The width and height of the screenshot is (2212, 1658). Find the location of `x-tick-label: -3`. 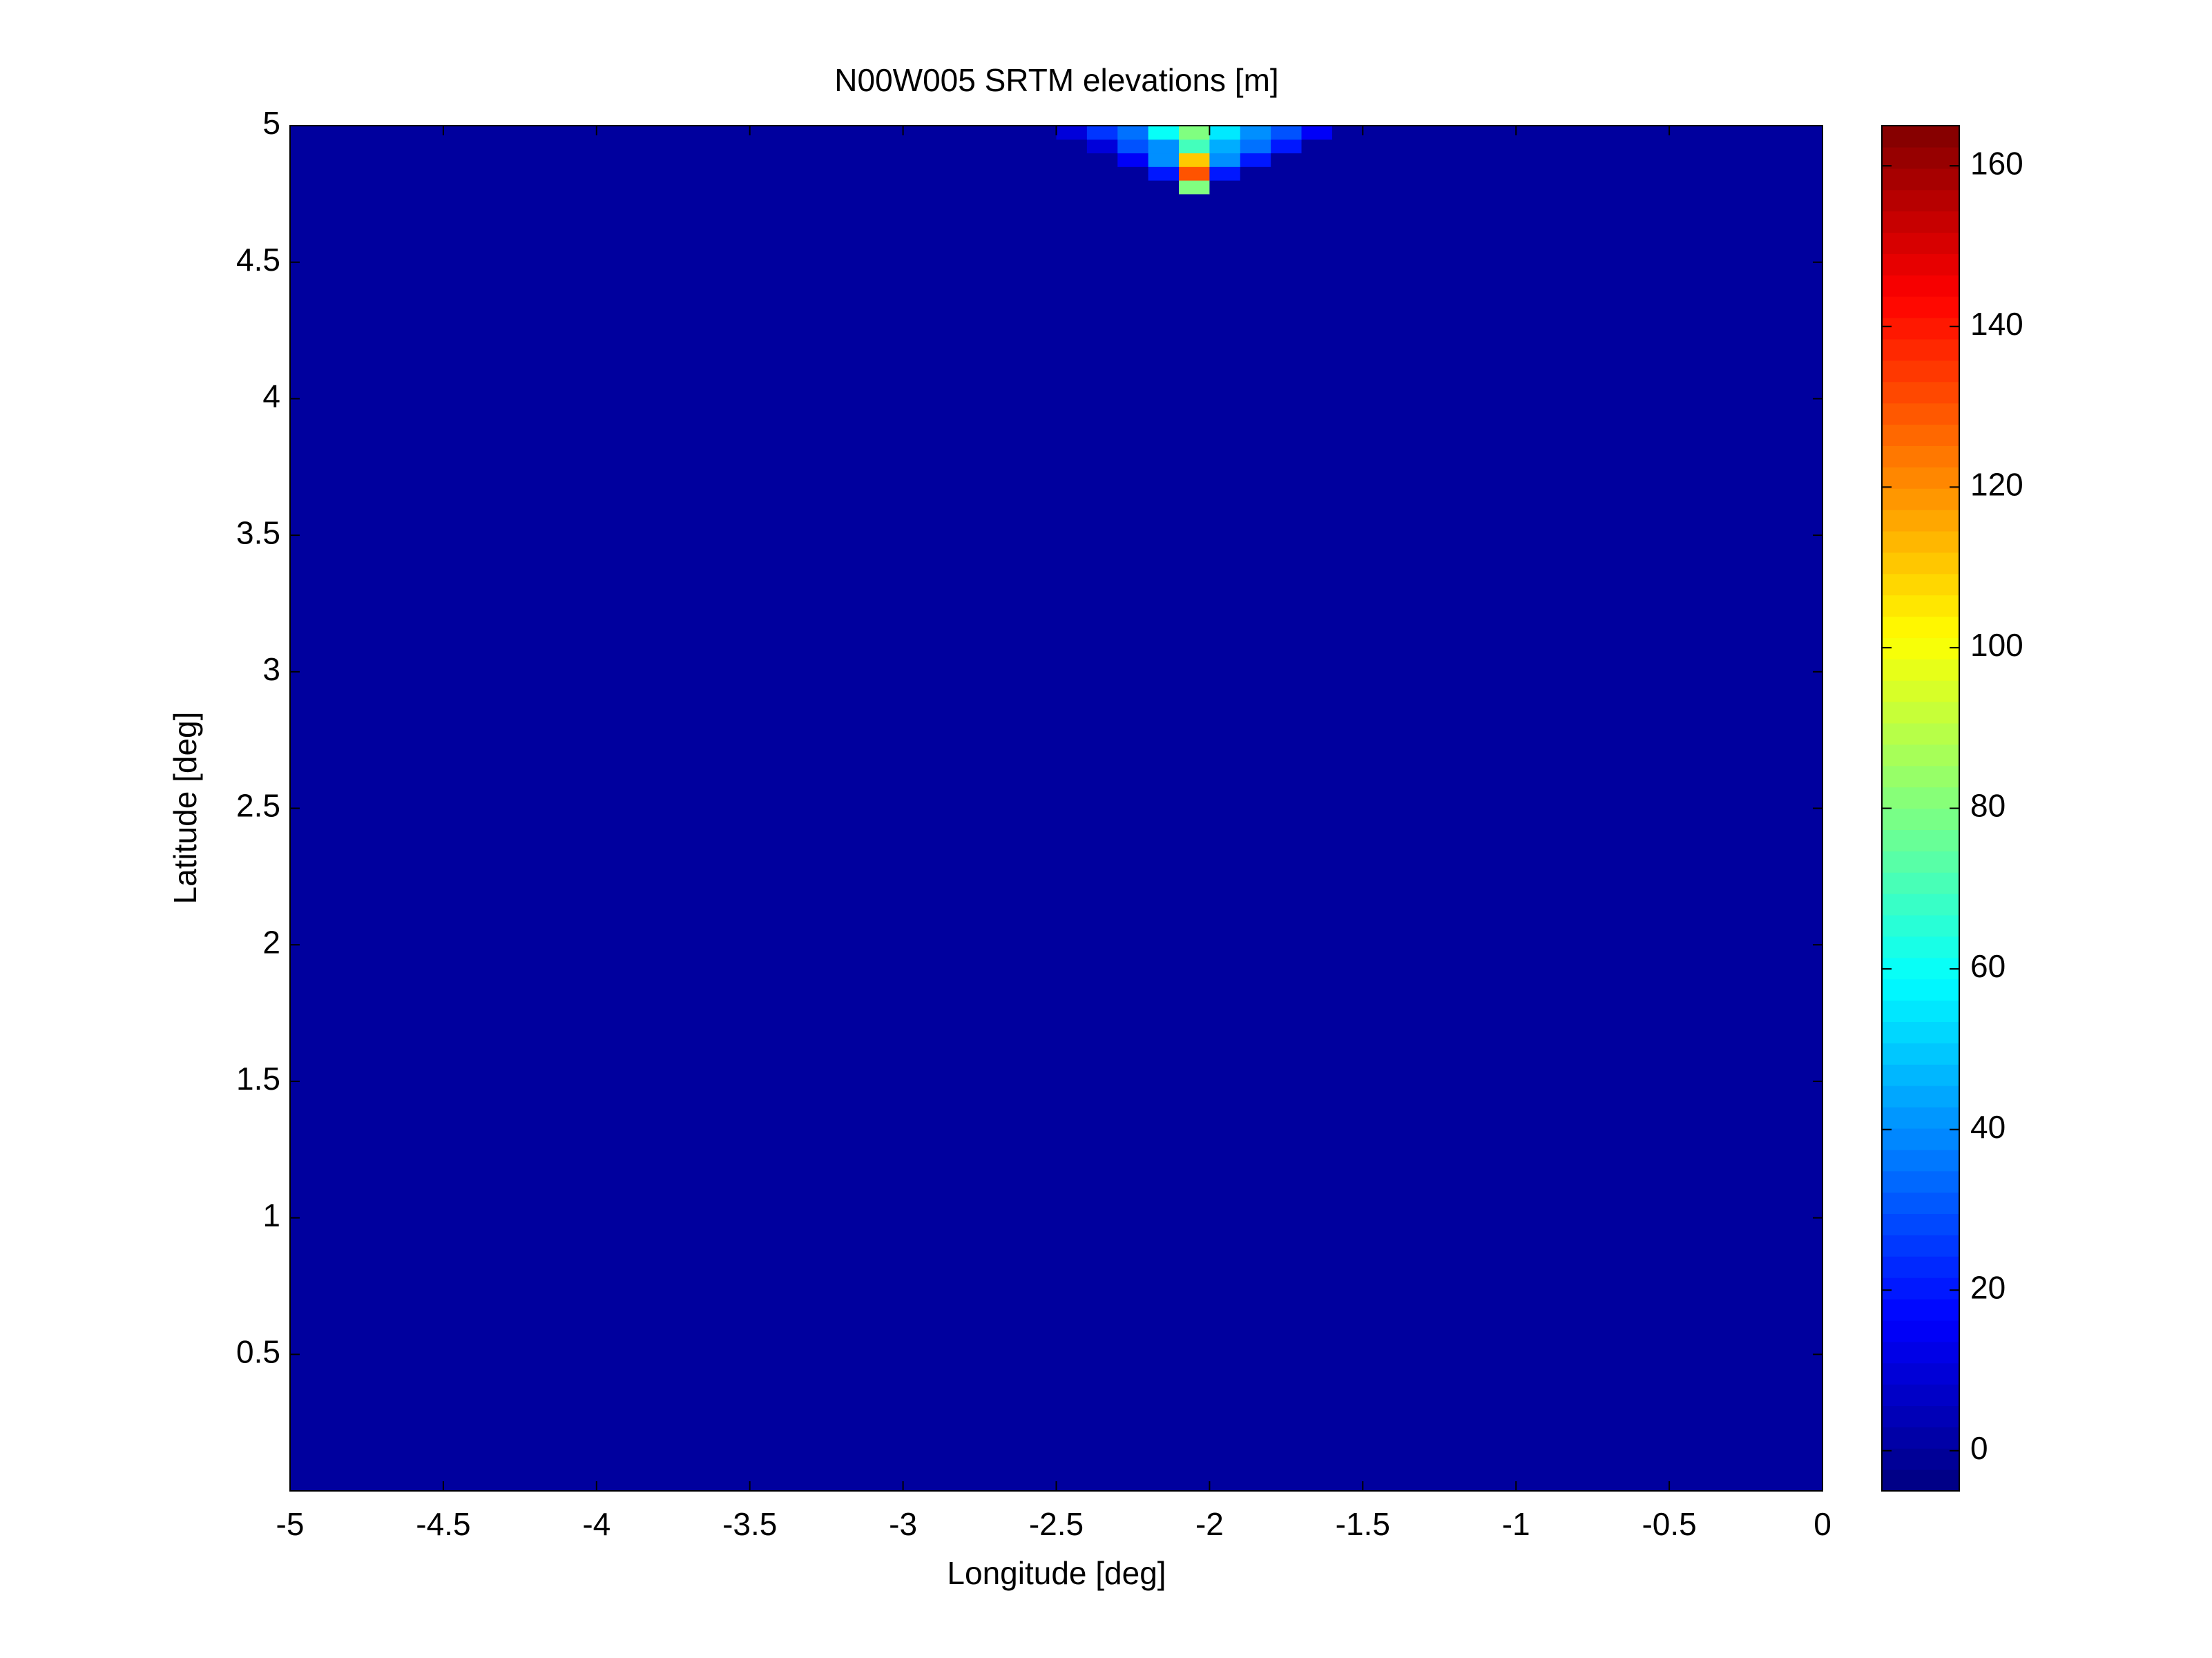

x-tick-label: -3 is located at coordinates (903, 1524).